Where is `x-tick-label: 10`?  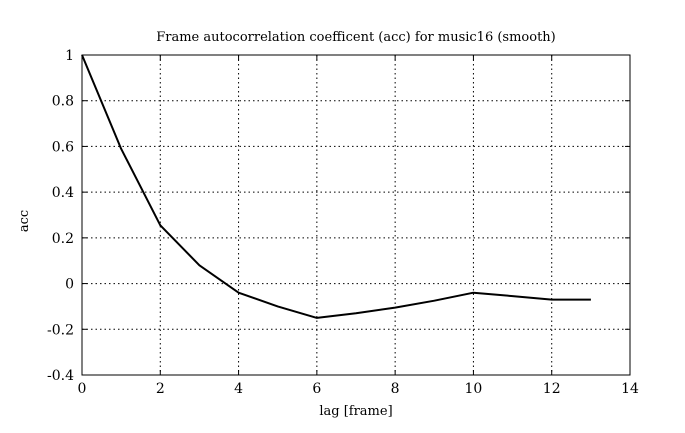 x-tick-label: 10 is located at coordinates (474, 389).